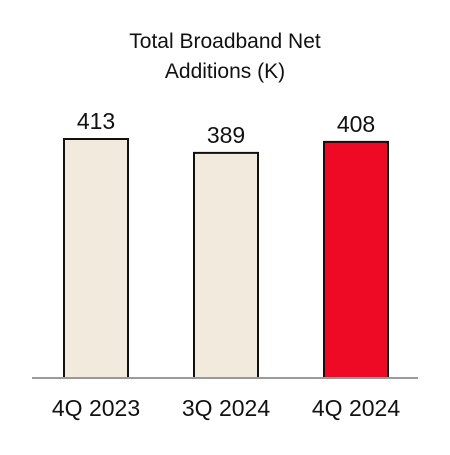 This screenshot has height=455, width=450. What do you see at coordinates (225, 41) in the screenshot?
I see `chart-title-line-1: Total Broadband Net` at bounding box center [225, 41].